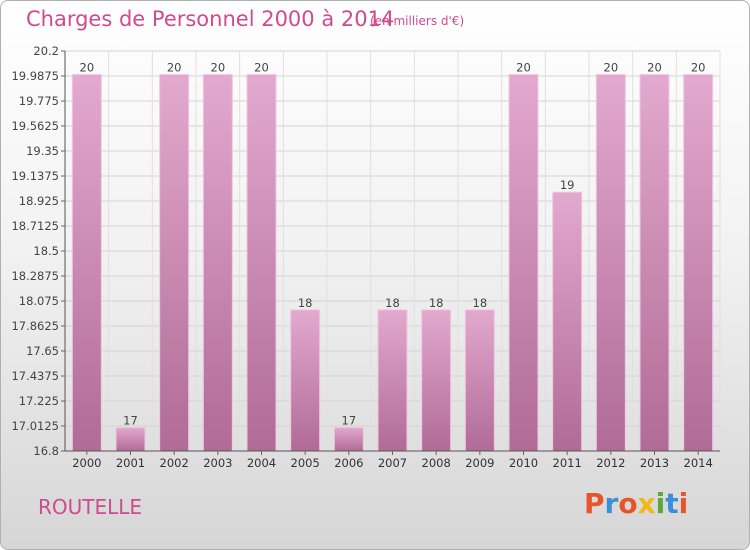 Image resolution: width=750 pixels, height=550 pixels. What do you see at coordinates (42, 351) in the screenshot?
I see `y-tick-label: 17.65` at bounding box center [42, 351].